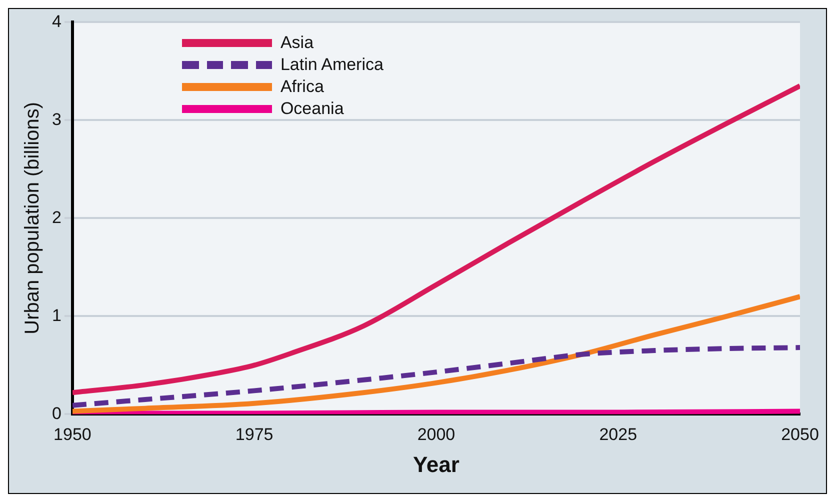 The image size is (835, 502). Describe the element at coordinates (73, 434) in the screenshot. I see `x-tick-label: 1950` at that location.